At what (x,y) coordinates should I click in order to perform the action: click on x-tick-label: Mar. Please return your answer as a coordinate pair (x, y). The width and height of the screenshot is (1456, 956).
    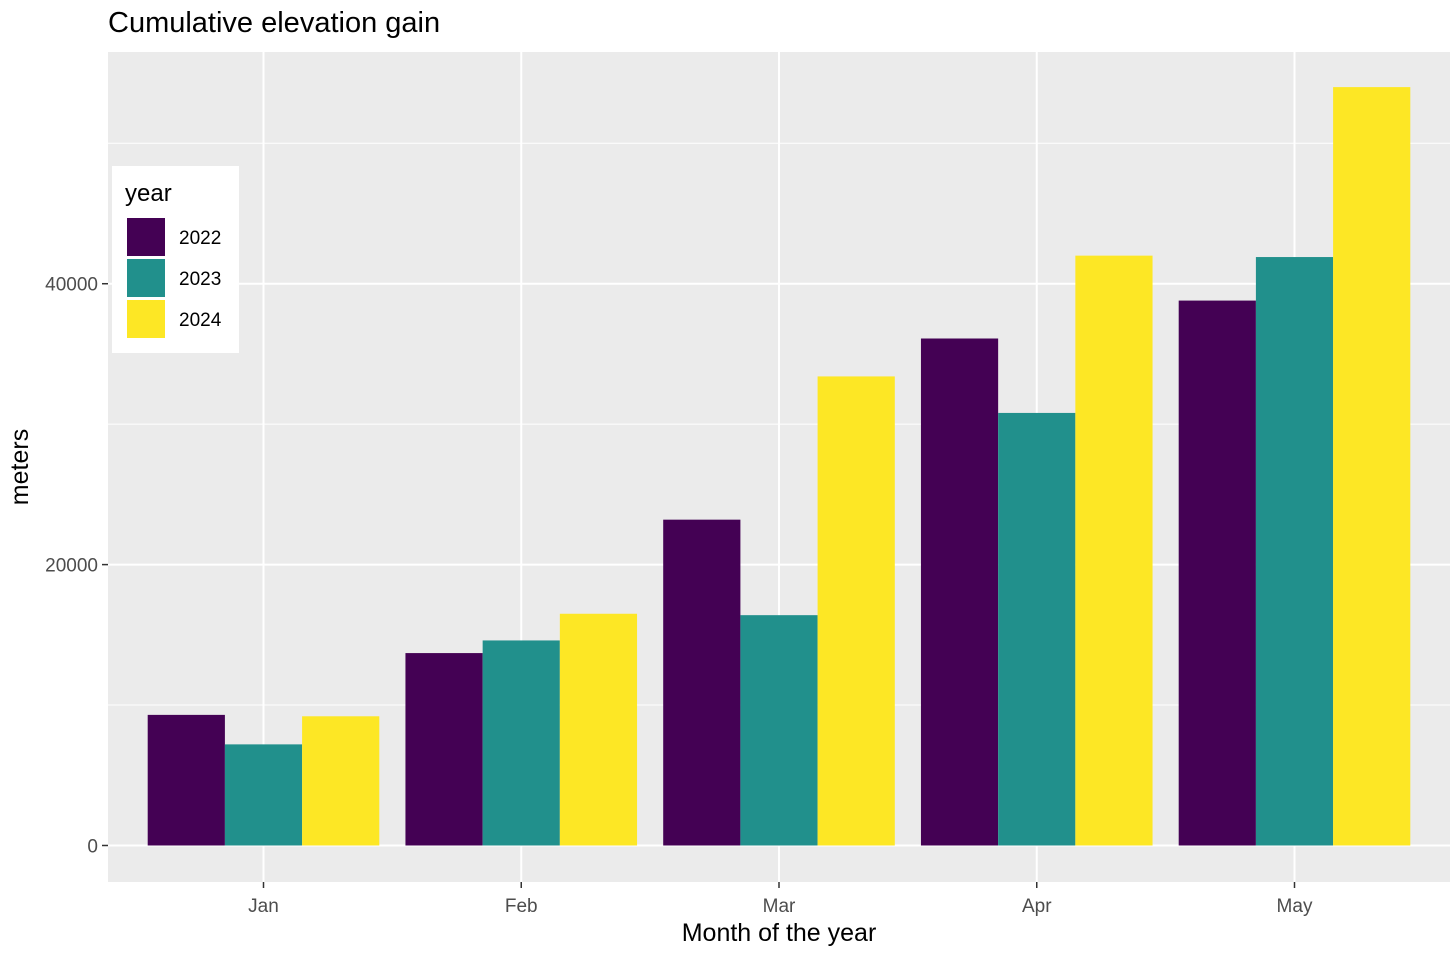
    Looking at the image, I should click on (779, 906).